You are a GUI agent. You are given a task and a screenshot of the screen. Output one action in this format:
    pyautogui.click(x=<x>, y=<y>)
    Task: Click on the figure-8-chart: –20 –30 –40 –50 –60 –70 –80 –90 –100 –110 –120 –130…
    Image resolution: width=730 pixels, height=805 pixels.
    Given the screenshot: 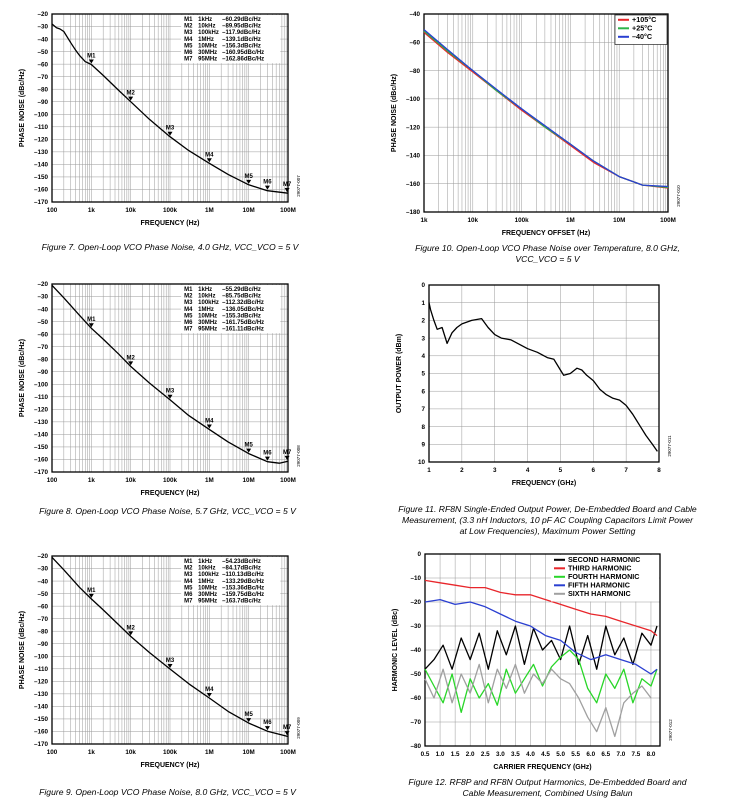 What is the action you would take?
    pyautogui.click(x=160, y=389)
    